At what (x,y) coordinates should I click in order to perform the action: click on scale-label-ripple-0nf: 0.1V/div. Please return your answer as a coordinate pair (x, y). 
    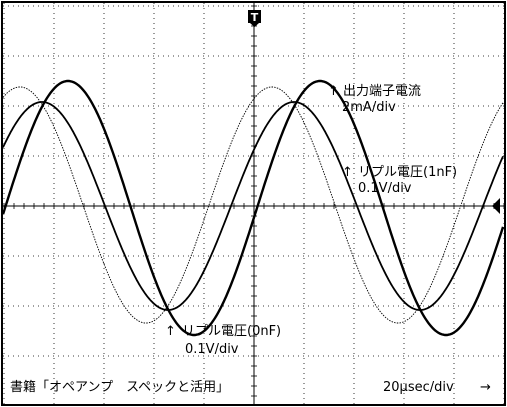
    Looking at the image, I should click on (212, 349).